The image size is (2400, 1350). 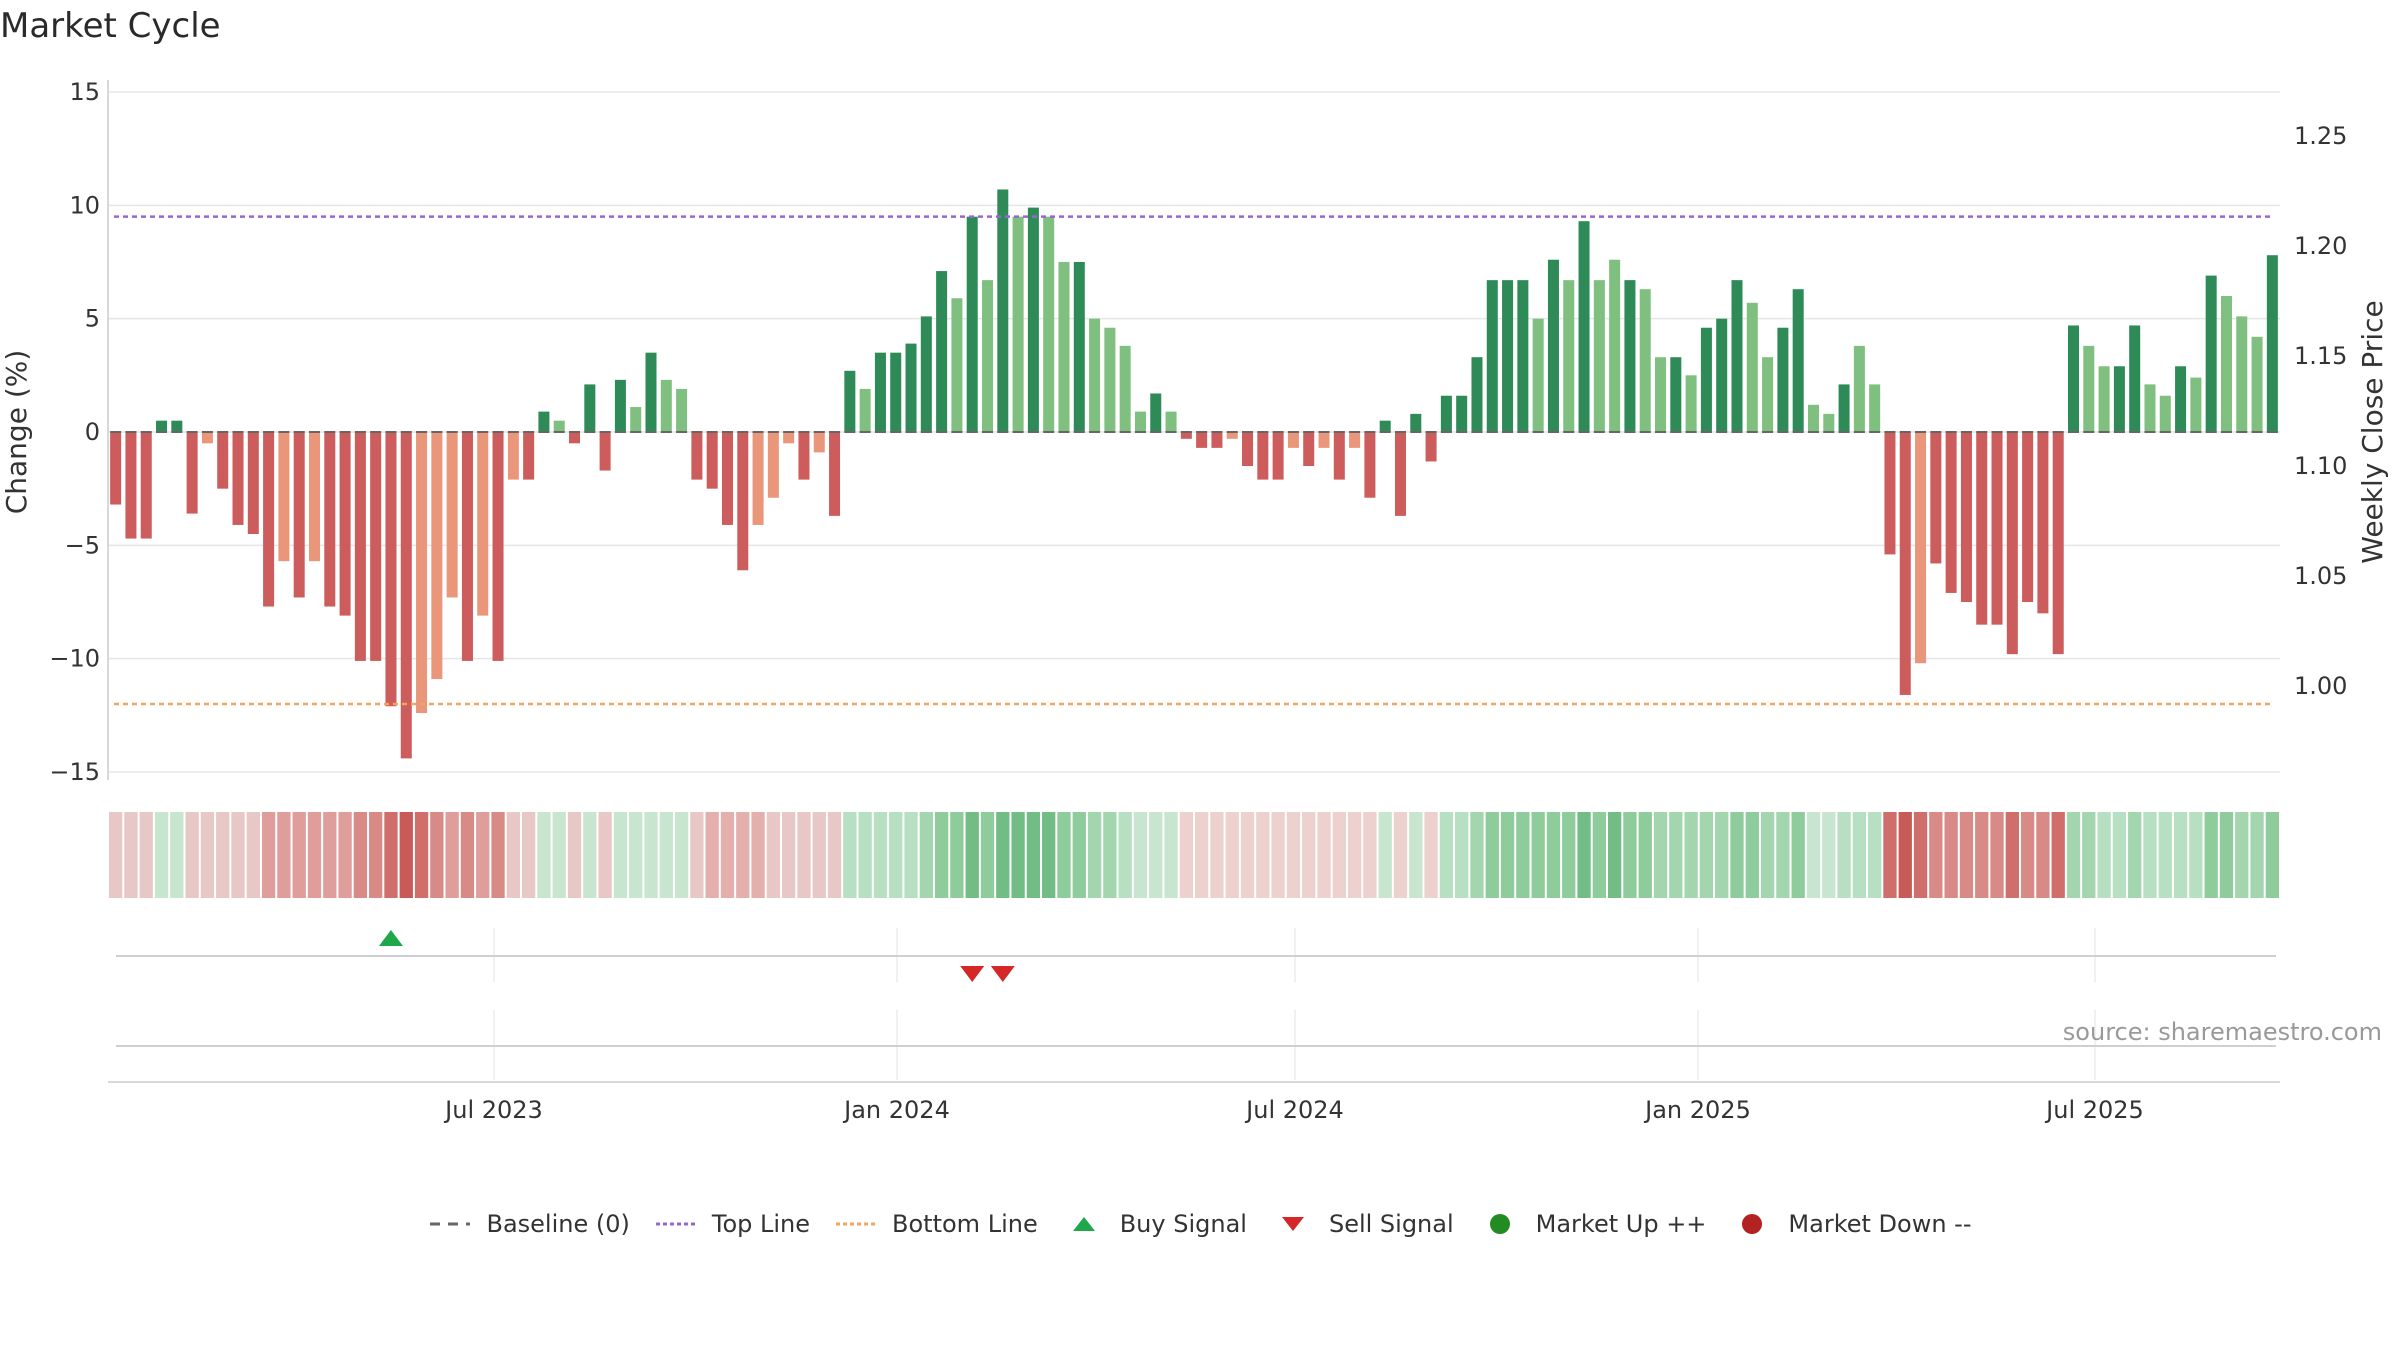 I want to click on legend-item: Top Line, so click(x=732, y=1224).